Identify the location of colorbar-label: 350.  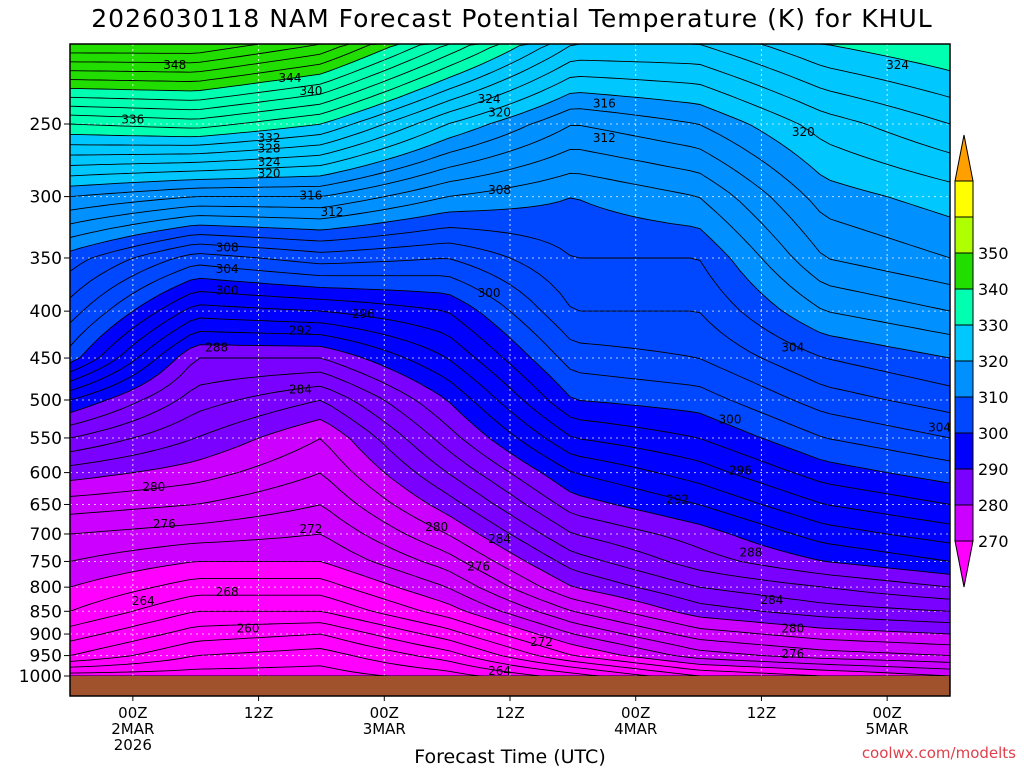
(993, 253).